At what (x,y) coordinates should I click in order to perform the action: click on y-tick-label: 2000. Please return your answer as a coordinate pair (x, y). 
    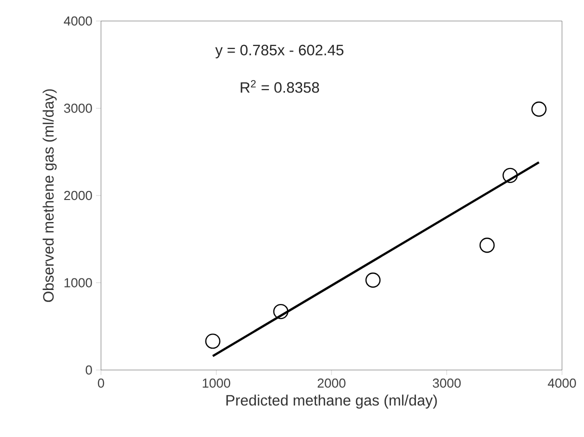
    Looking at the image, I should click on (78, 195).